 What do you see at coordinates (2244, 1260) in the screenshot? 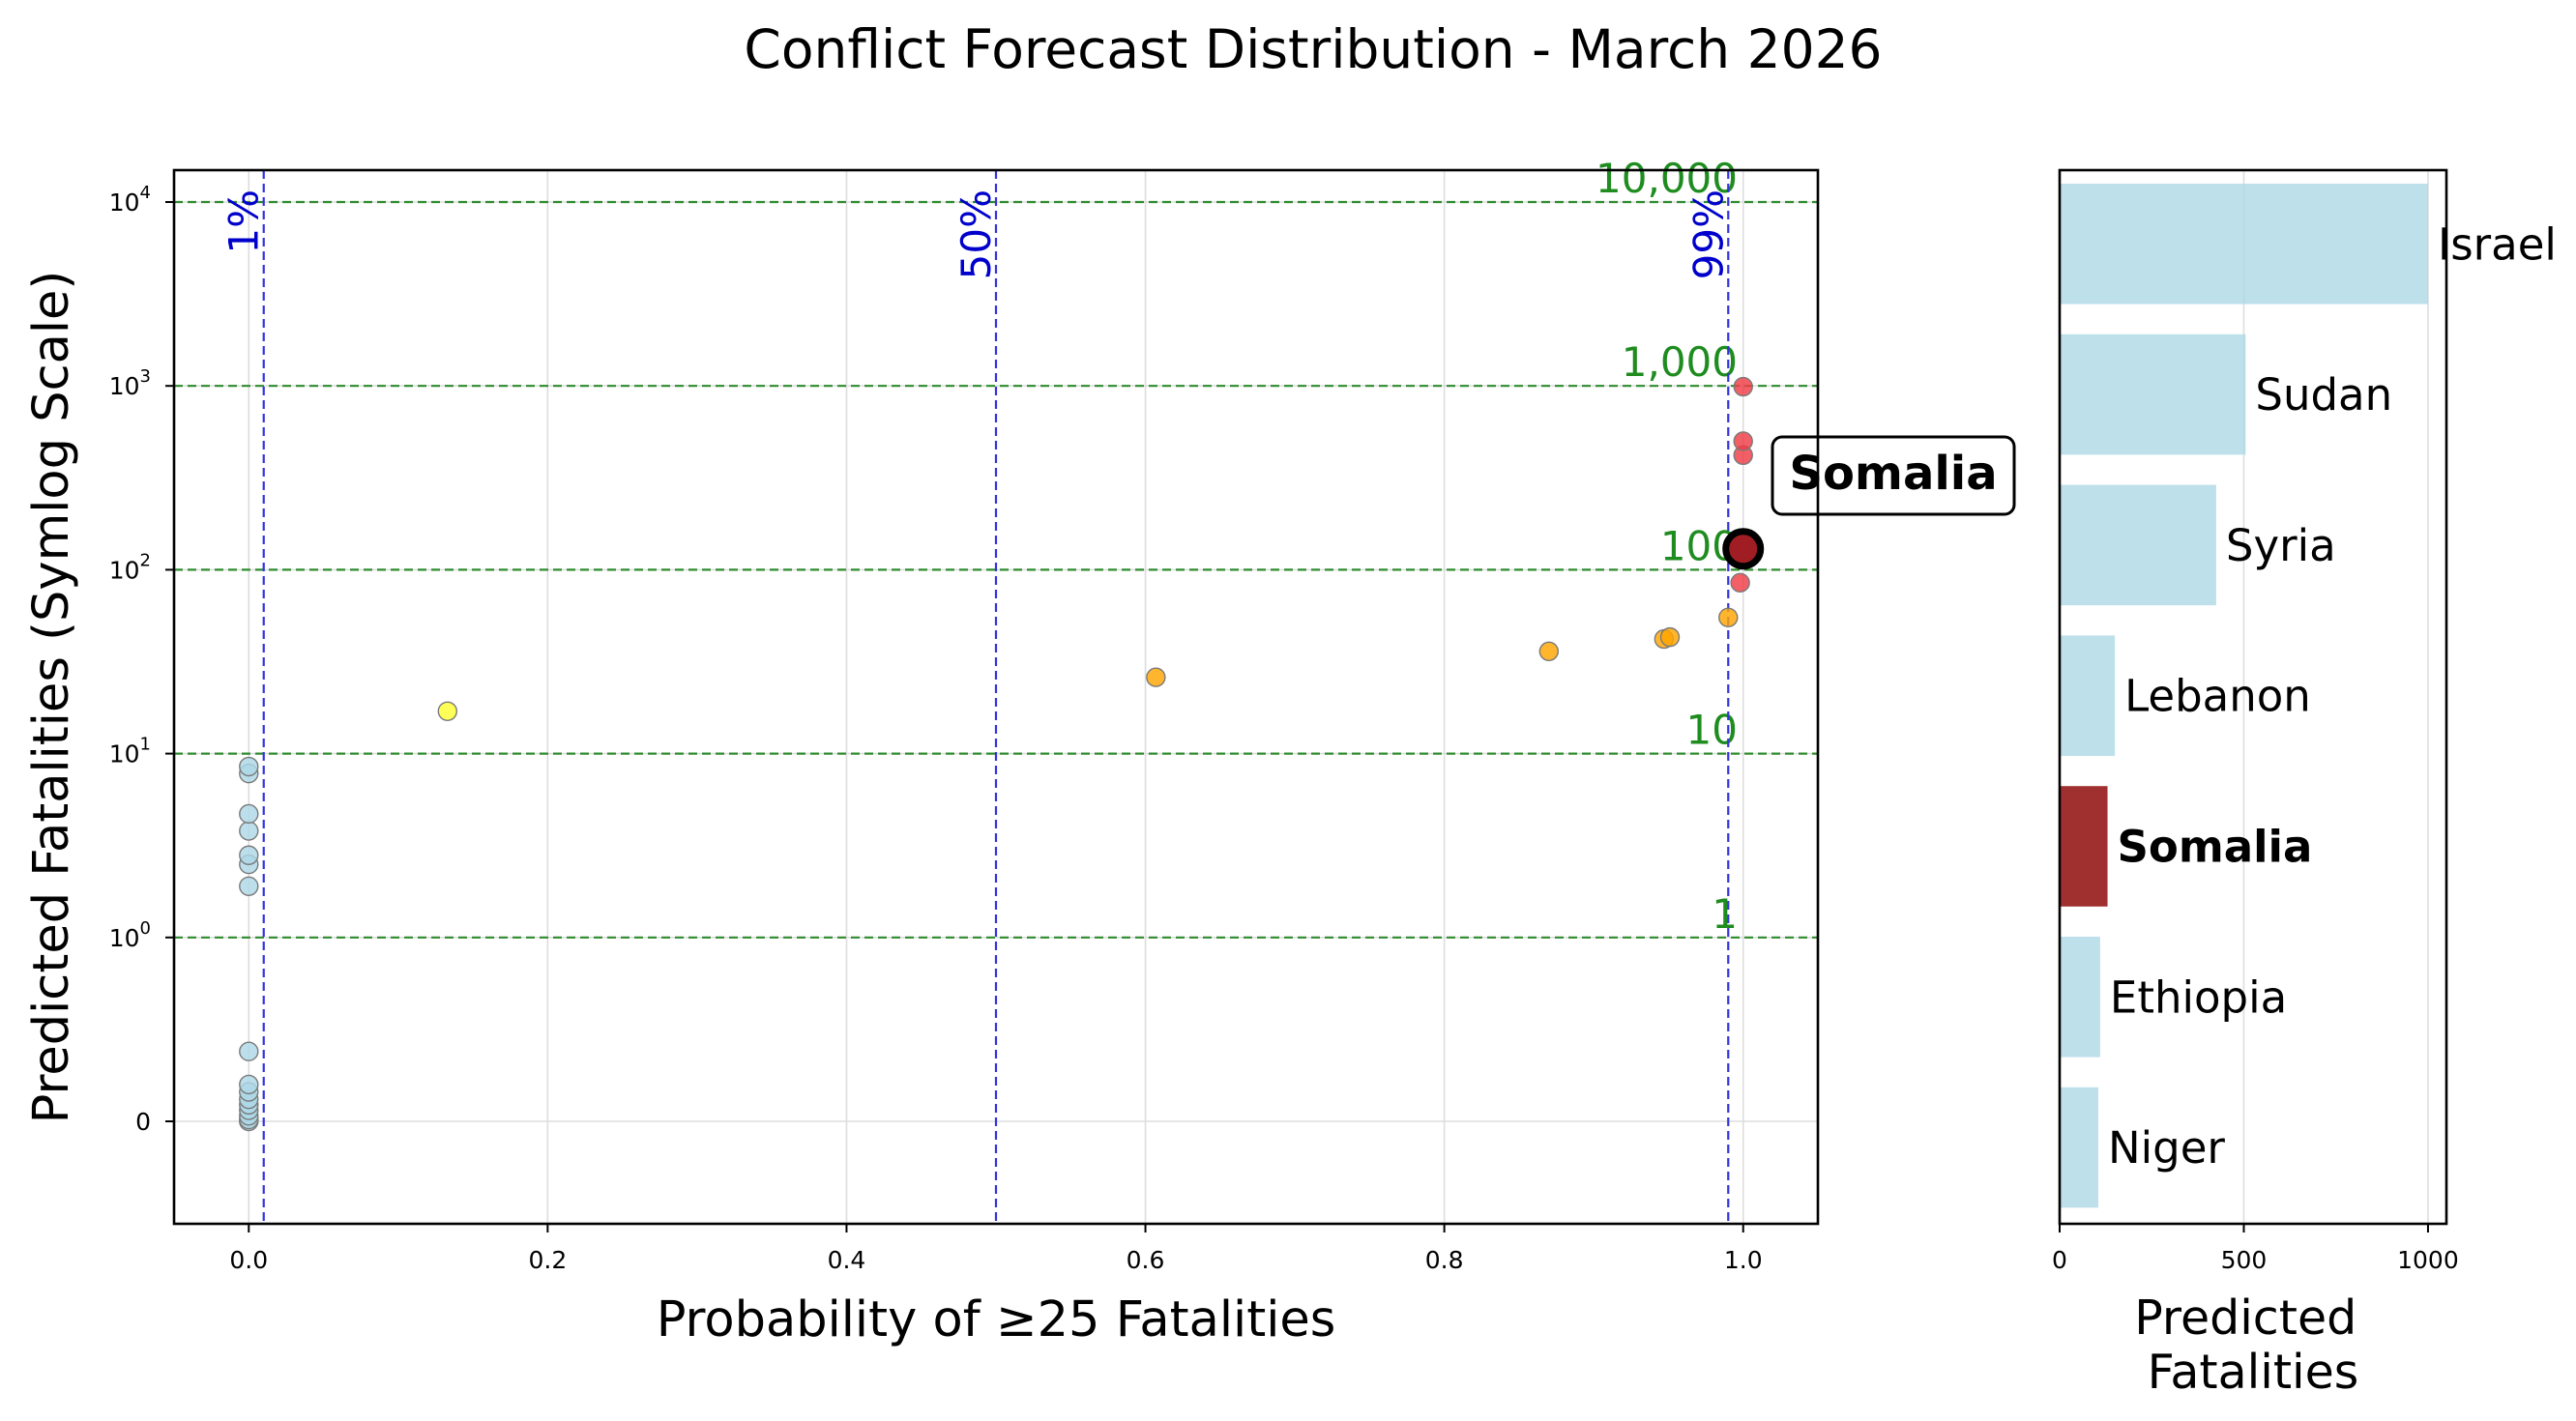
I see `bar-x-tick-label-1: 500` at bounding box center [2244, 1260].